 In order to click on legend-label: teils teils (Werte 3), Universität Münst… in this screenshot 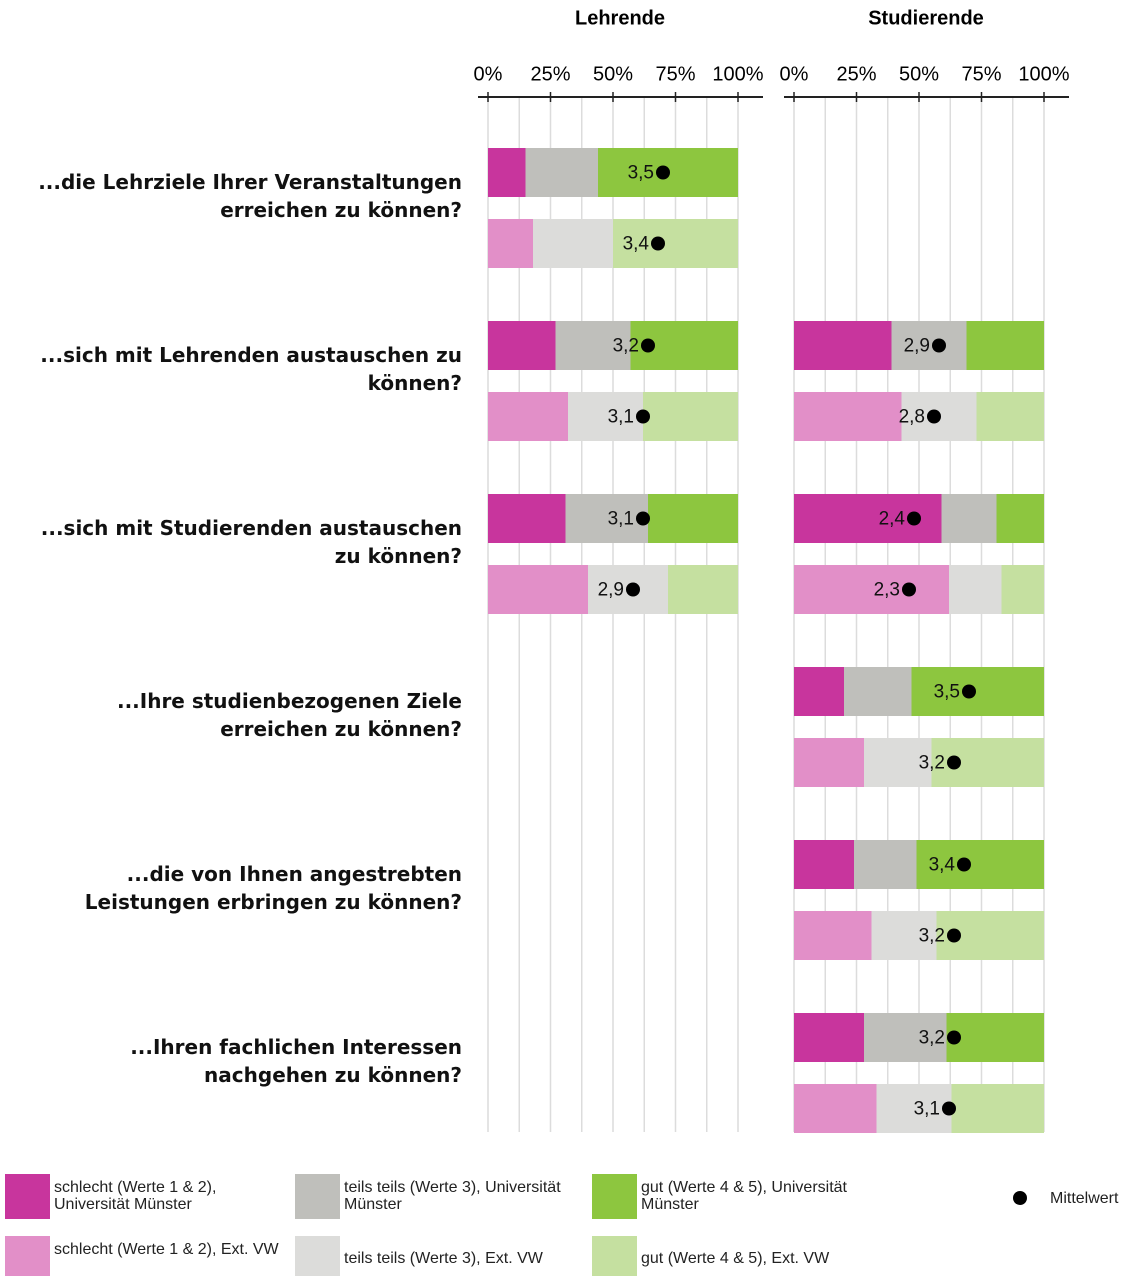, I will do `click(452, 1196)`.